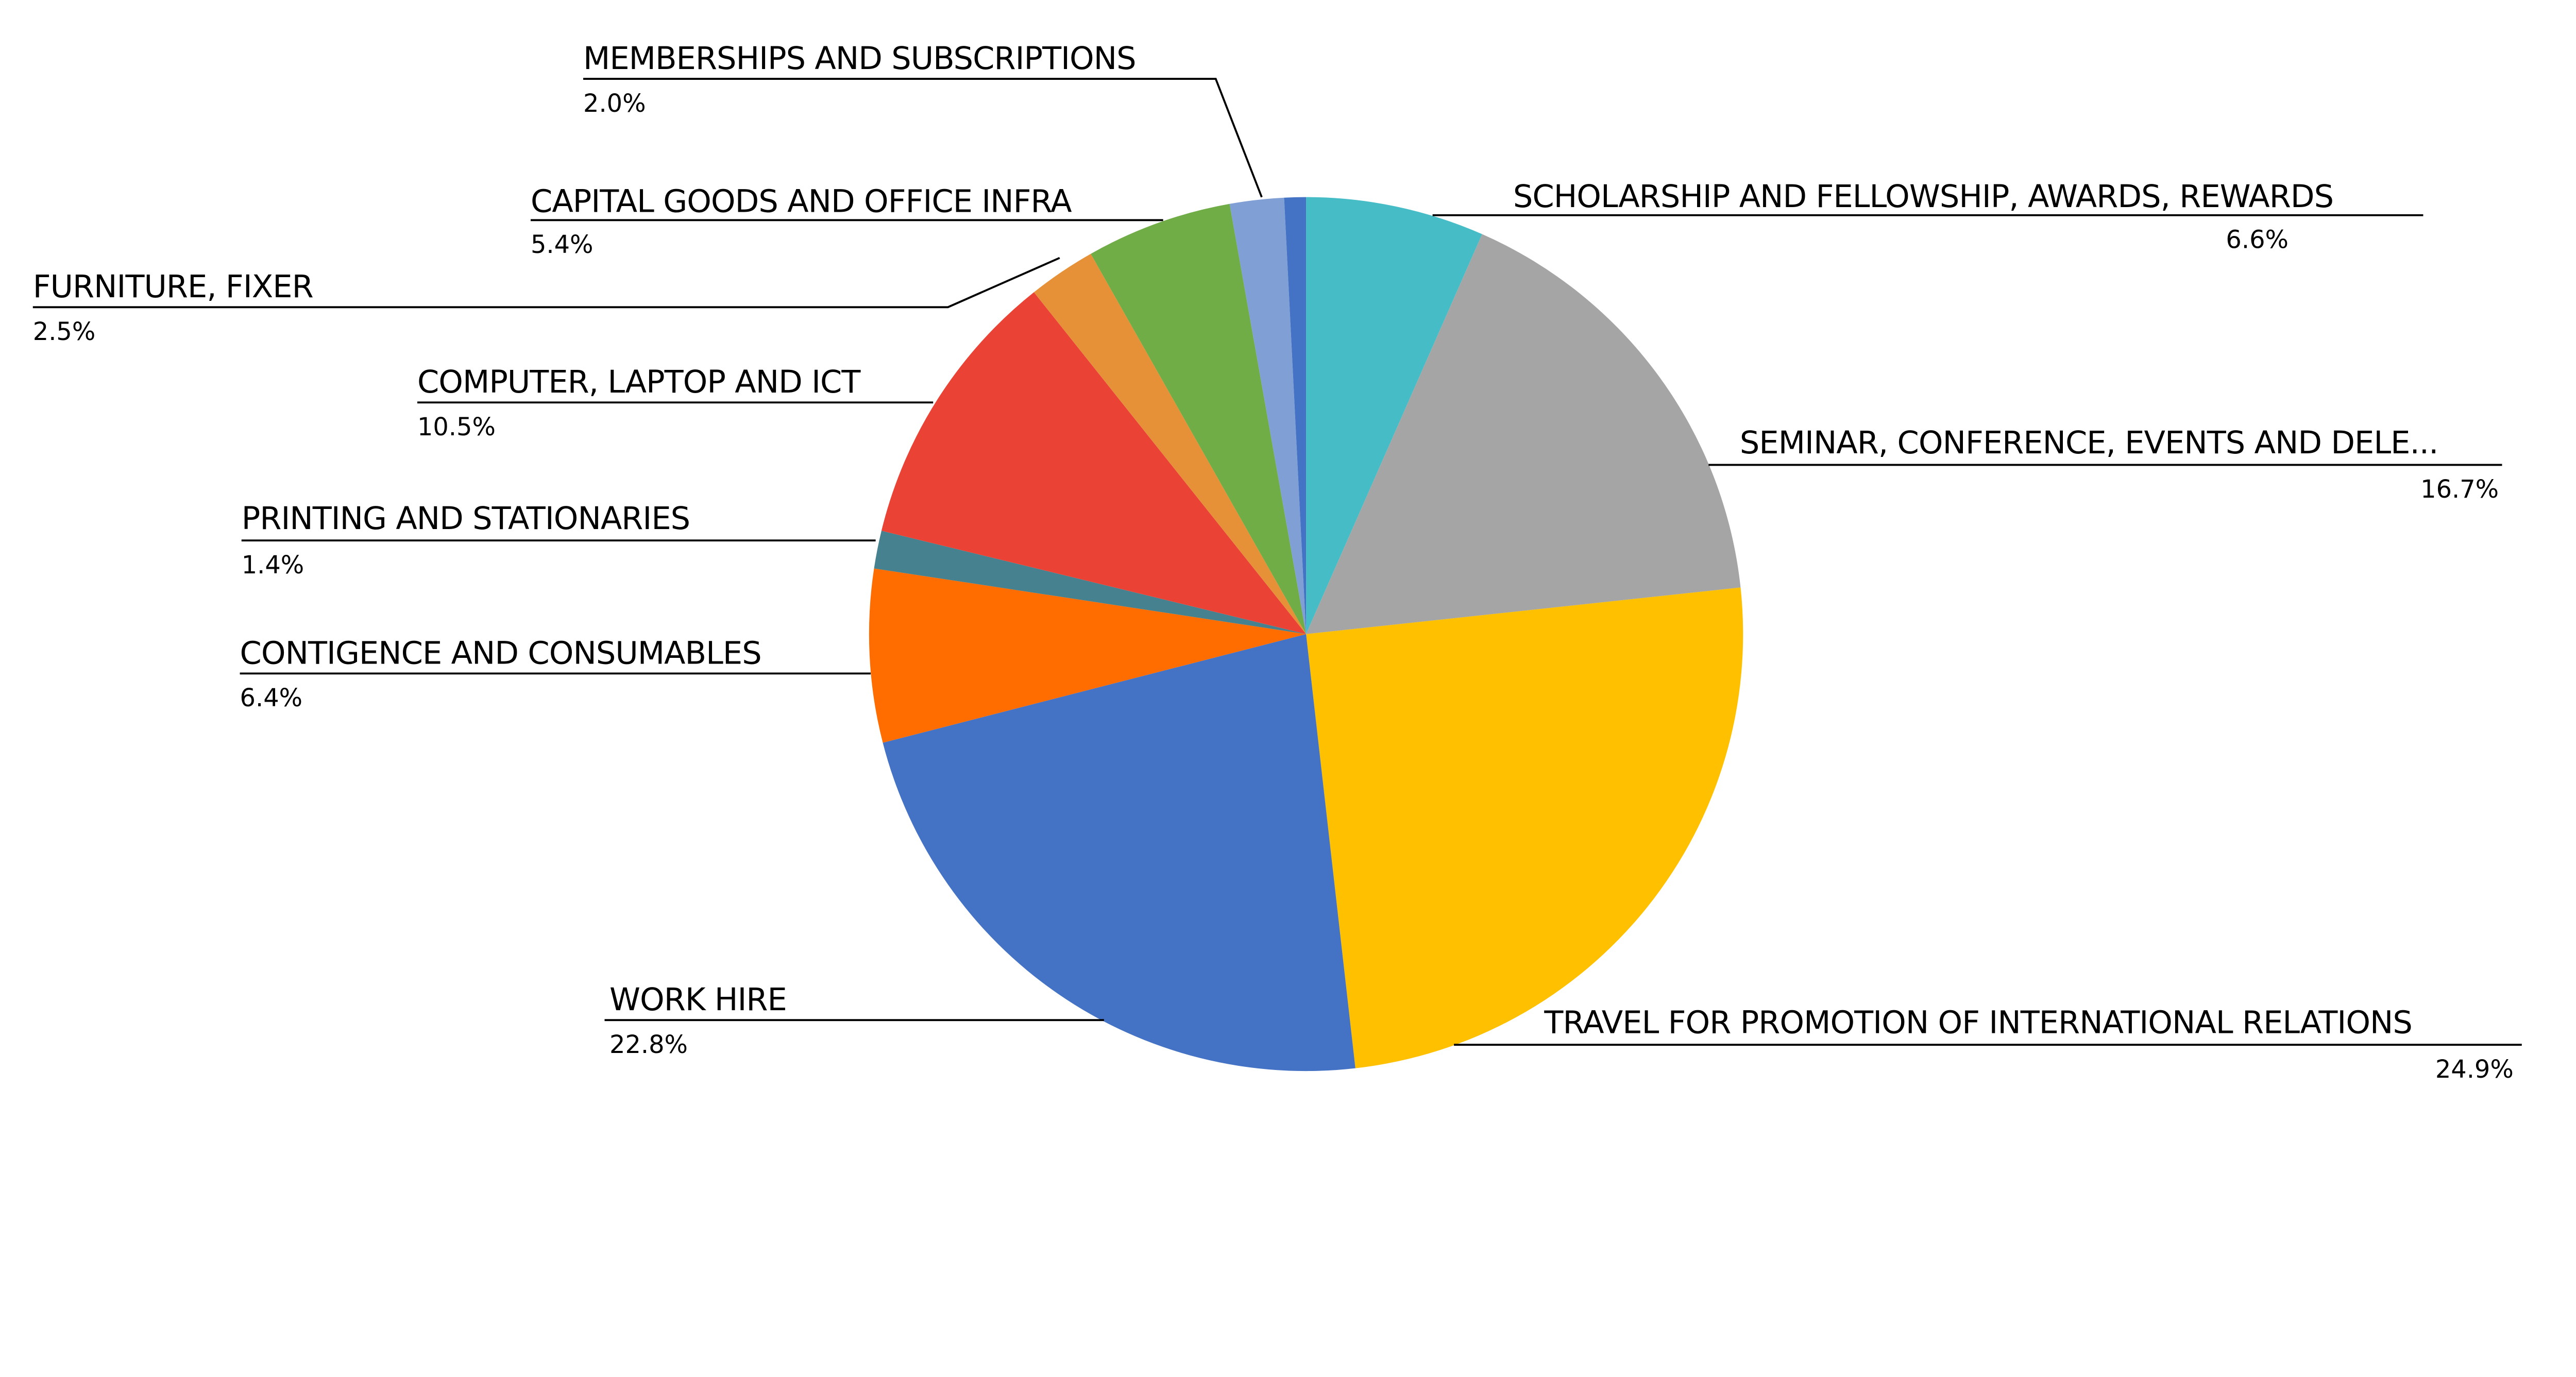 This screenshot has width=2576, height=1377. What do you see at coordinates (273, 565) in the screenshot?
I see `slice-percent-label: 1.4%` at bounding box center [273, 565].